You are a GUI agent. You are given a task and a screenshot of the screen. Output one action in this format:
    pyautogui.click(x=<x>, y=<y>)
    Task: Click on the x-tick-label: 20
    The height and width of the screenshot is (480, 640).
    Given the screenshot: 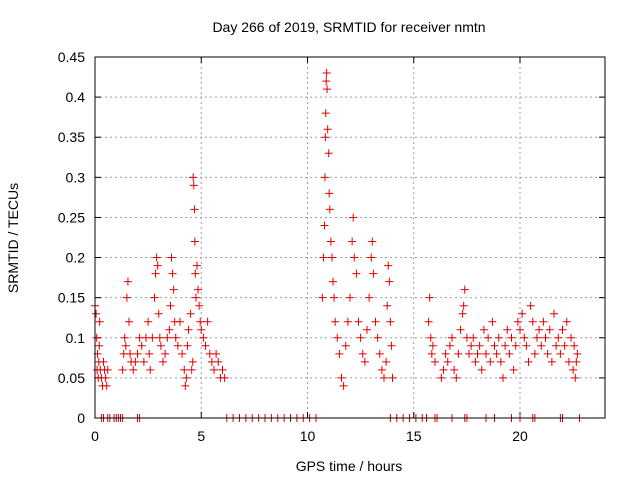 What is the action you would take?
    pyautogui.click(x=520, y=436)
    